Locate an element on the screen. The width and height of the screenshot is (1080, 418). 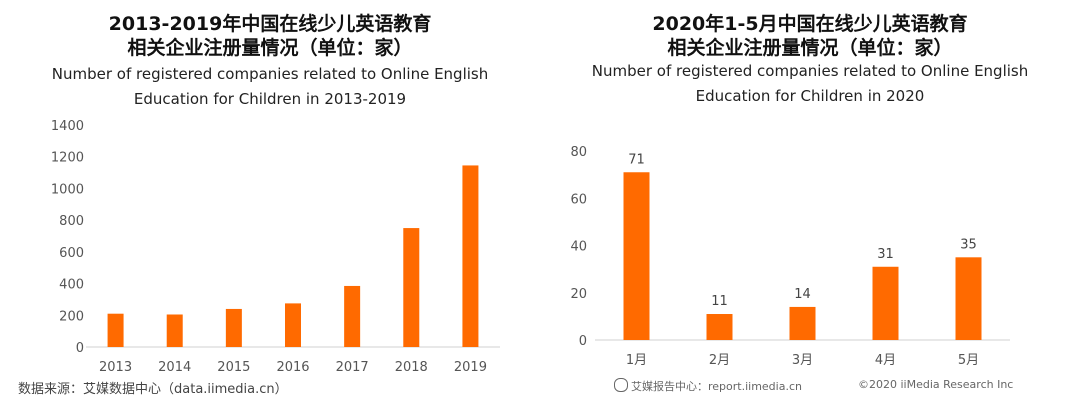
right-chart-subtitle-line2: Education for Children in 2020 is located at coordinates (810, 96).